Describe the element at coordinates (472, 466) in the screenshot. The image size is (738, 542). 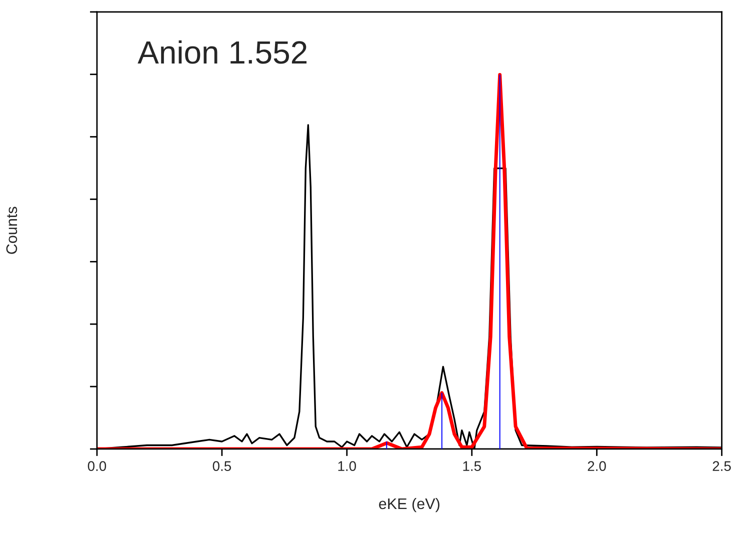
I see `x-tick-label: 1.5` at that location.